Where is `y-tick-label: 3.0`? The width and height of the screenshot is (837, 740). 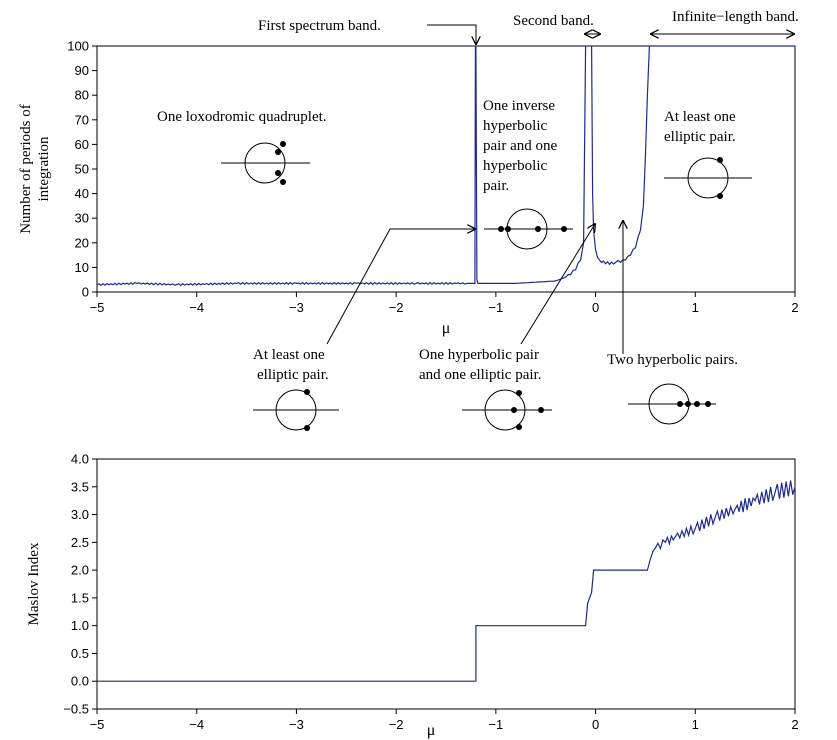 y-tick-label: 3.0 is located at coordinates (80, 514).